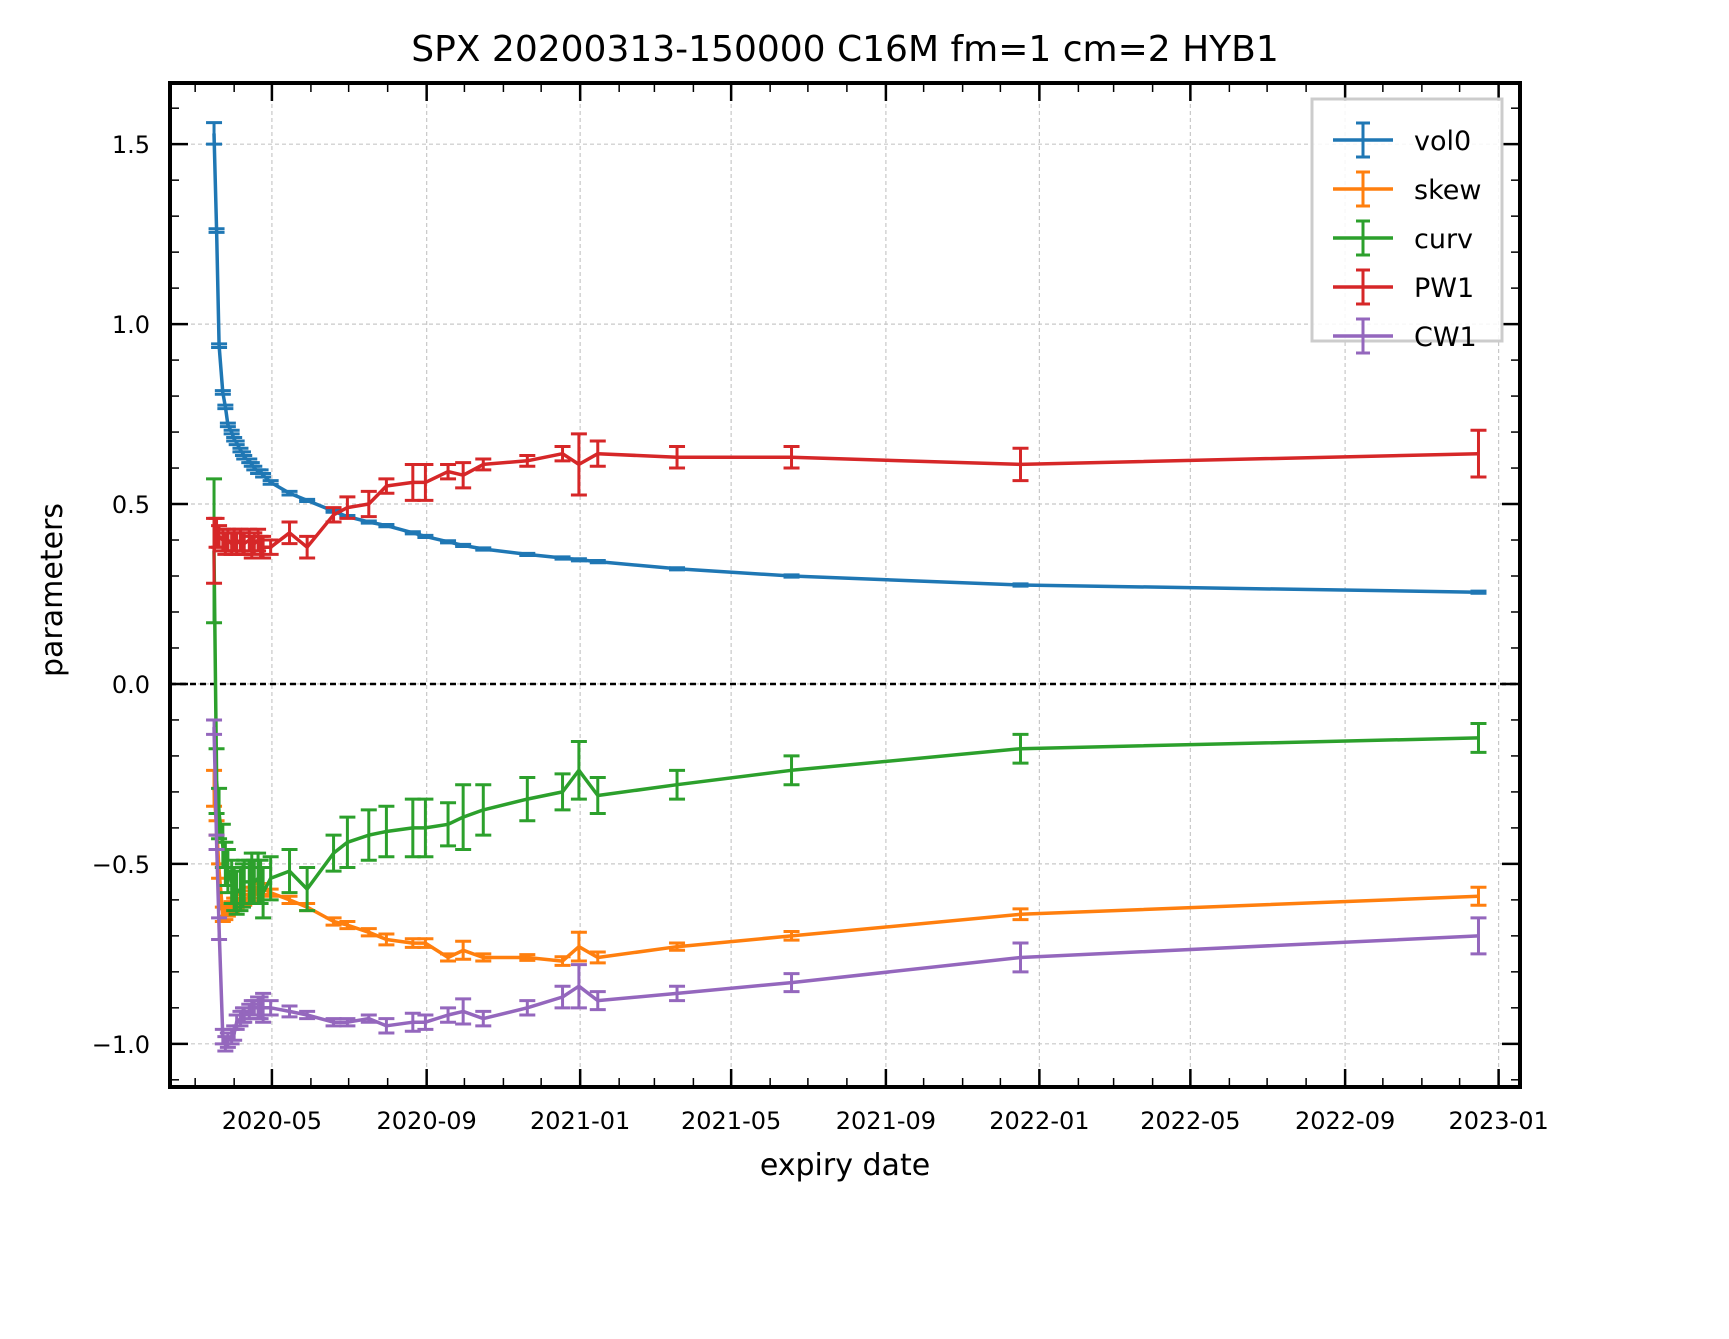 The width and height of the screenshot is (1729, 1339). I want to click on legend-item-vol0: vol0, so click(1402, 140).